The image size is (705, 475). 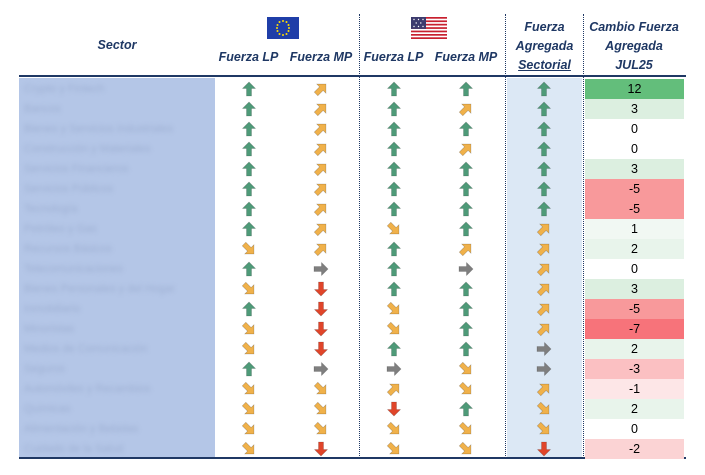 What do you see at coordinates (634, 369) in the screenshot?
I see `change-value-cell: -3` at bounding box center [634, 369].